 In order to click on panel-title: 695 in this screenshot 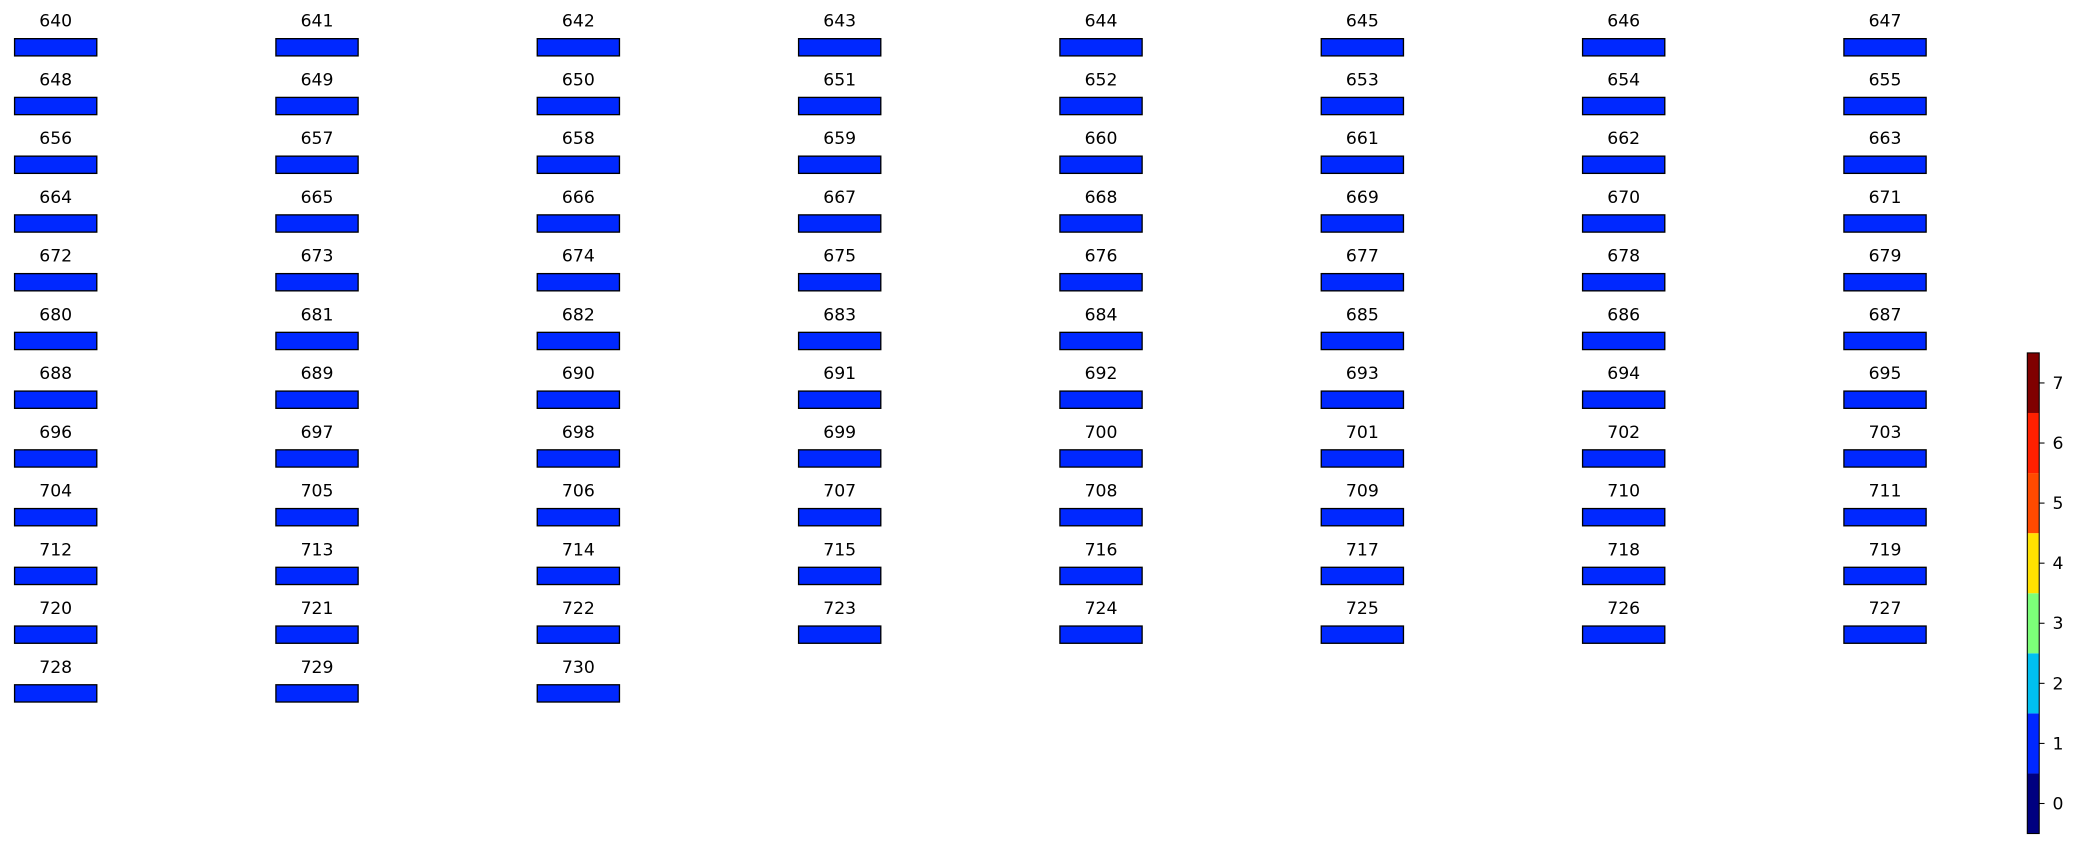, I will do `click(1885, 374)`.